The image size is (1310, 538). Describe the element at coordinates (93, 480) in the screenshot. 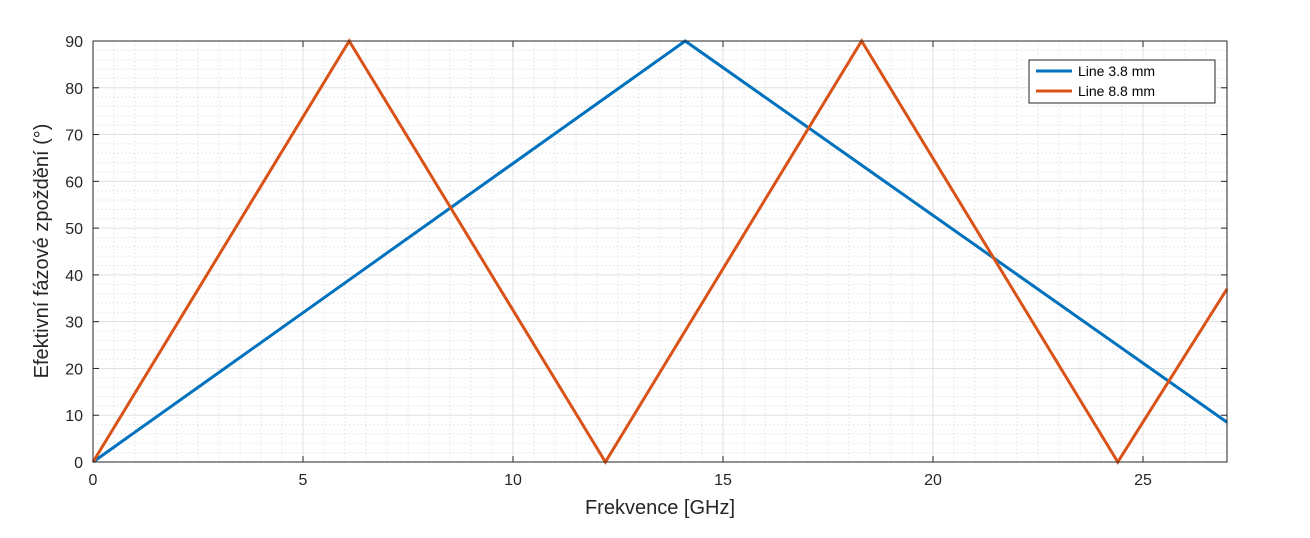

I see `x-tick-label: 0` at that location.